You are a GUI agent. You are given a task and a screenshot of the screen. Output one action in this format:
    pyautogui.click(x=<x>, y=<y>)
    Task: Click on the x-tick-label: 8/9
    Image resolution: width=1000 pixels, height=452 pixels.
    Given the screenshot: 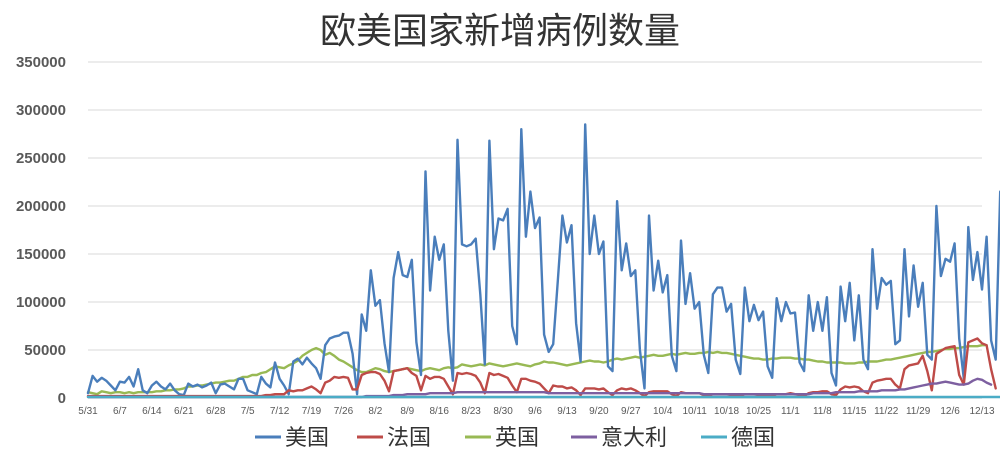 What is the action you would take?
    pyautogui.click(x=407, y=411)
    